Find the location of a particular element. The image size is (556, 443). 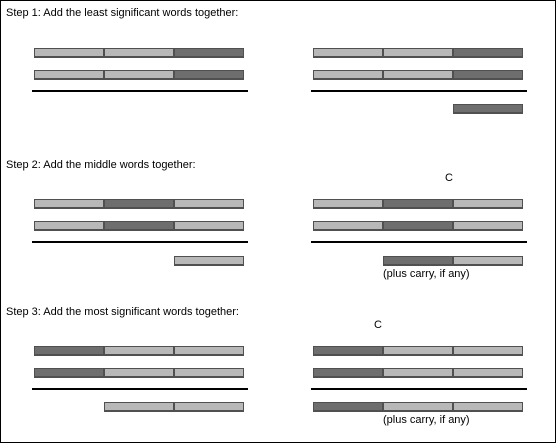

step-1-left-sum-line is located at coordinates (140, 91).